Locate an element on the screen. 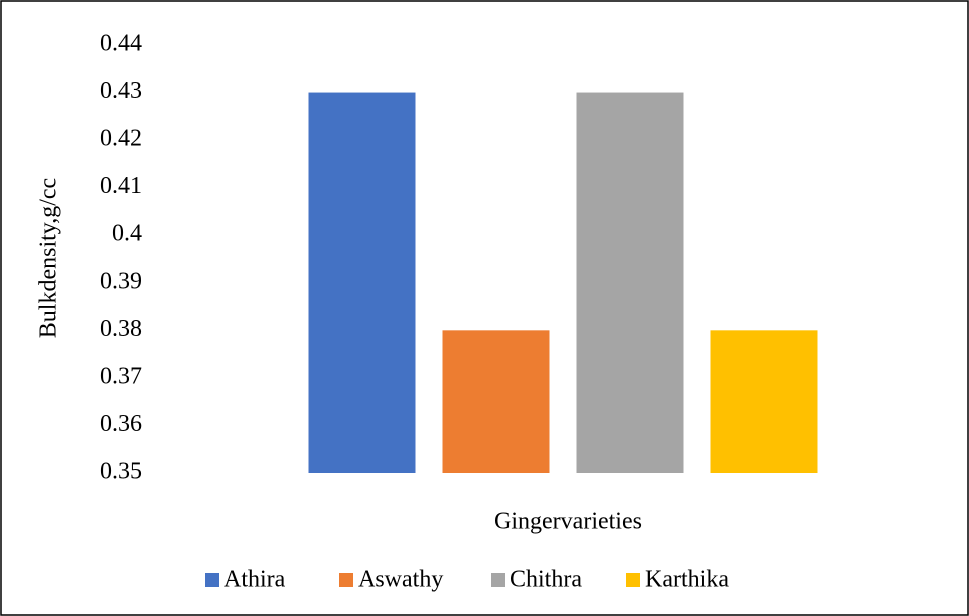  y-tick-label: 0.4 is located at coordinates (127, 234).